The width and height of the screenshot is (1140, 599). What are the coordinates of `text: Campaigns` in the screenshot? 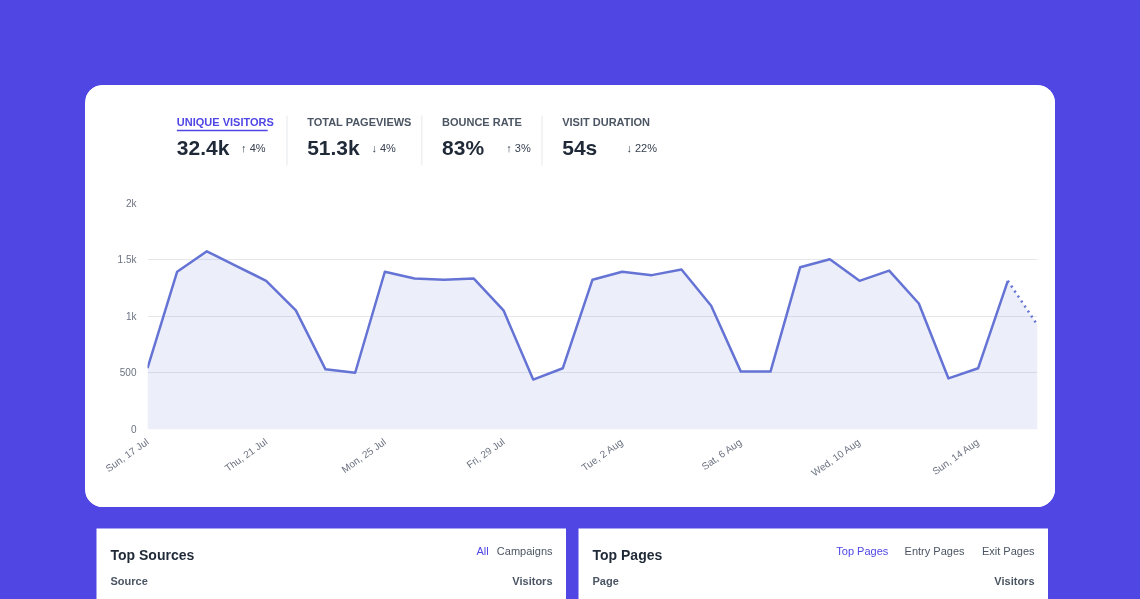 It's located at (524, 550).